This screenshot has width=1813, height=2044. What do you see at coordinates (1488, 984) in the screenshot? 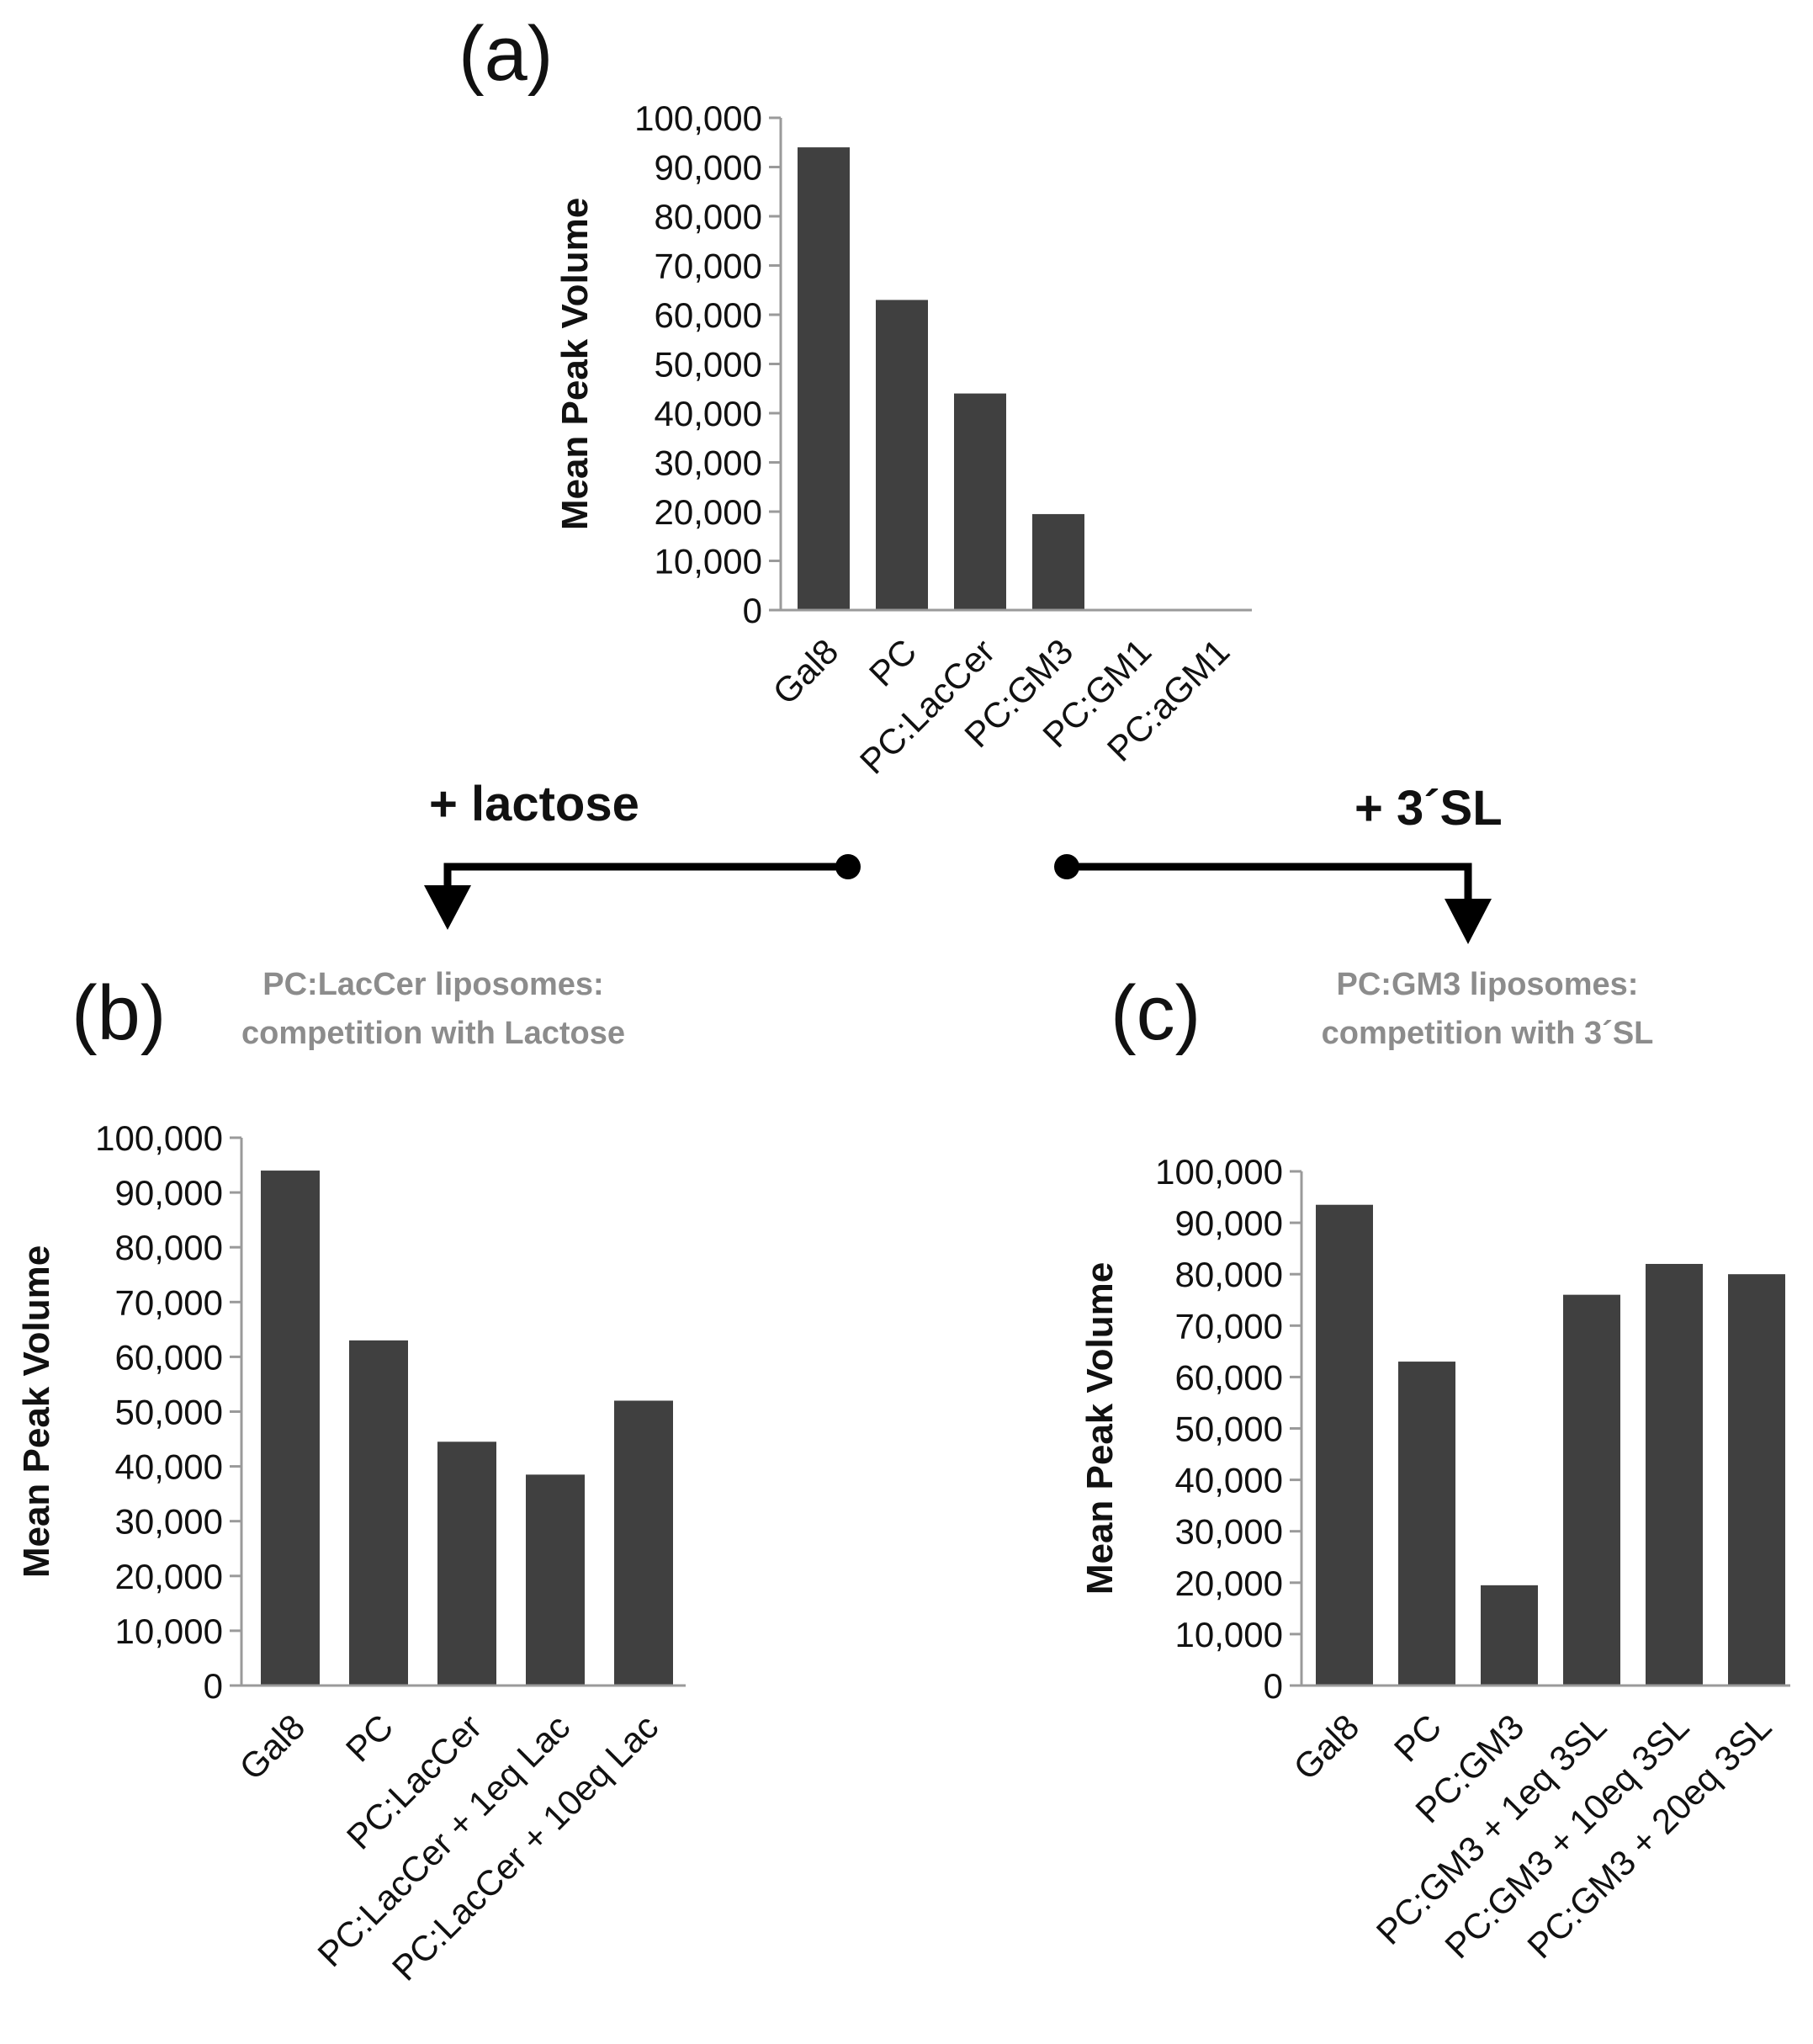
I see `panel-c-subtitle-line: PC:GM3 liposomes:` at bounding box center [1488, 984].